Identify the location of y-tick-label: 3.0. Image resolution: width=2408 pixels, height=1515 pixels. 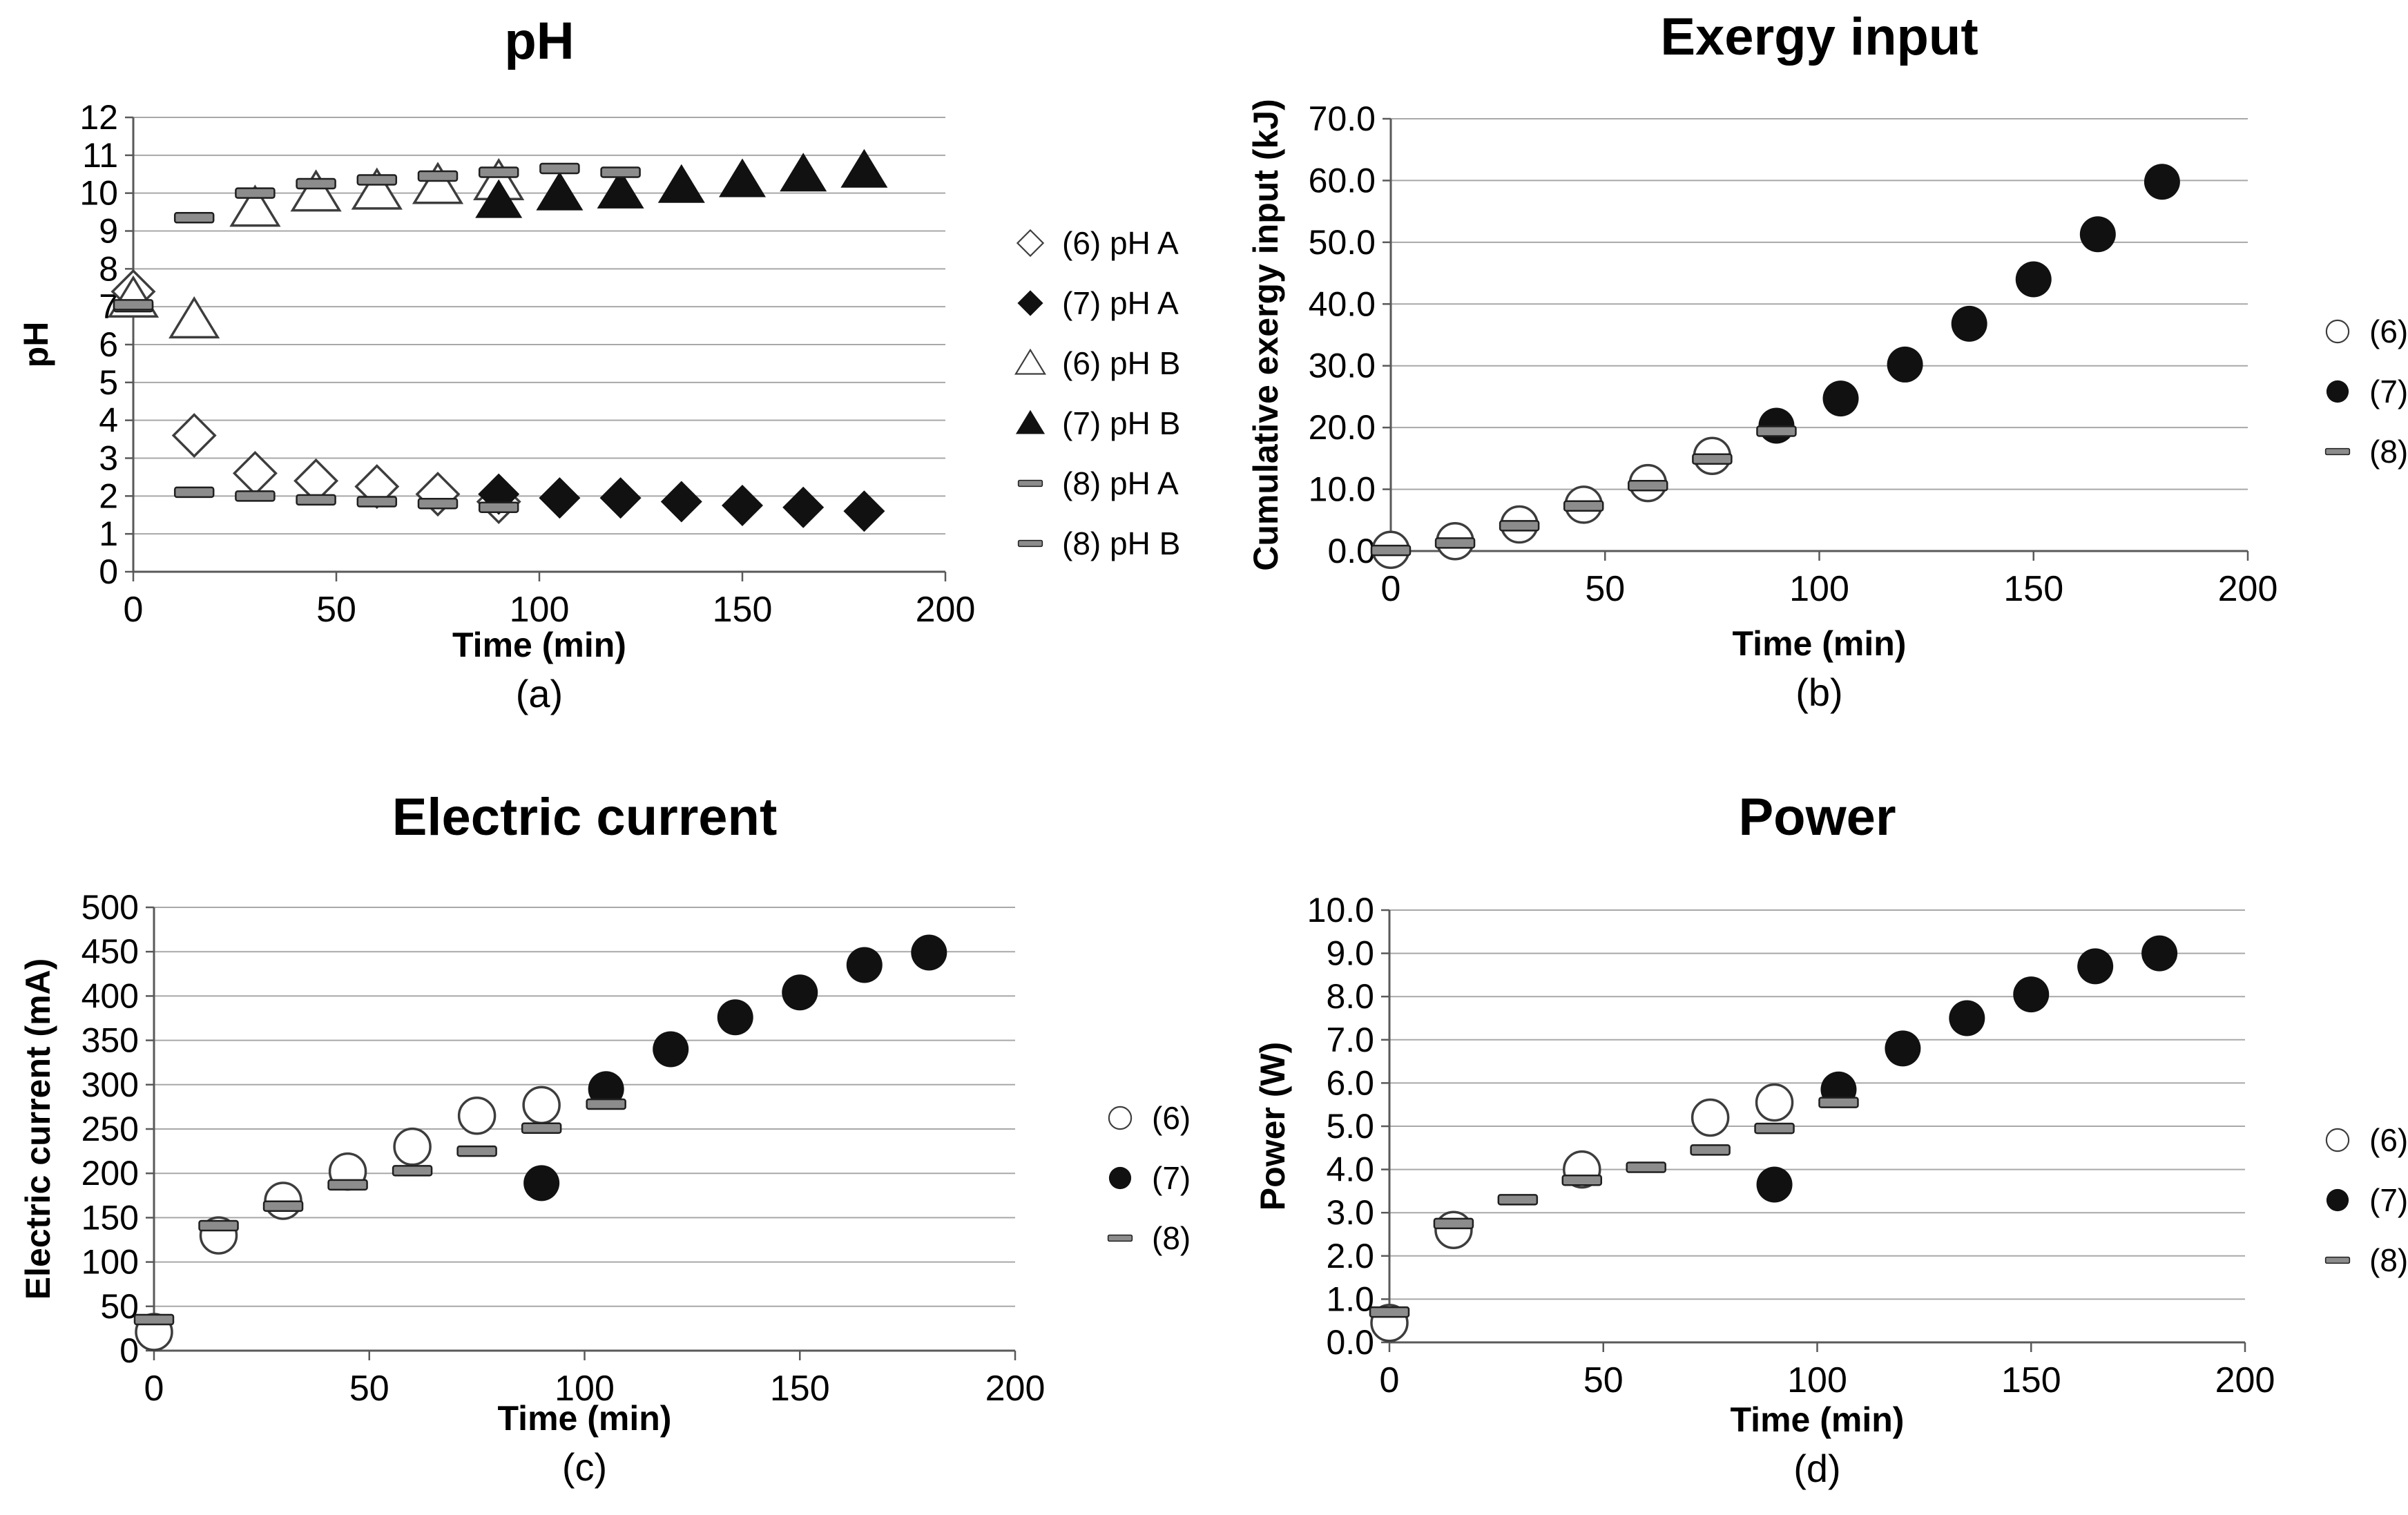
(1350, 1212).